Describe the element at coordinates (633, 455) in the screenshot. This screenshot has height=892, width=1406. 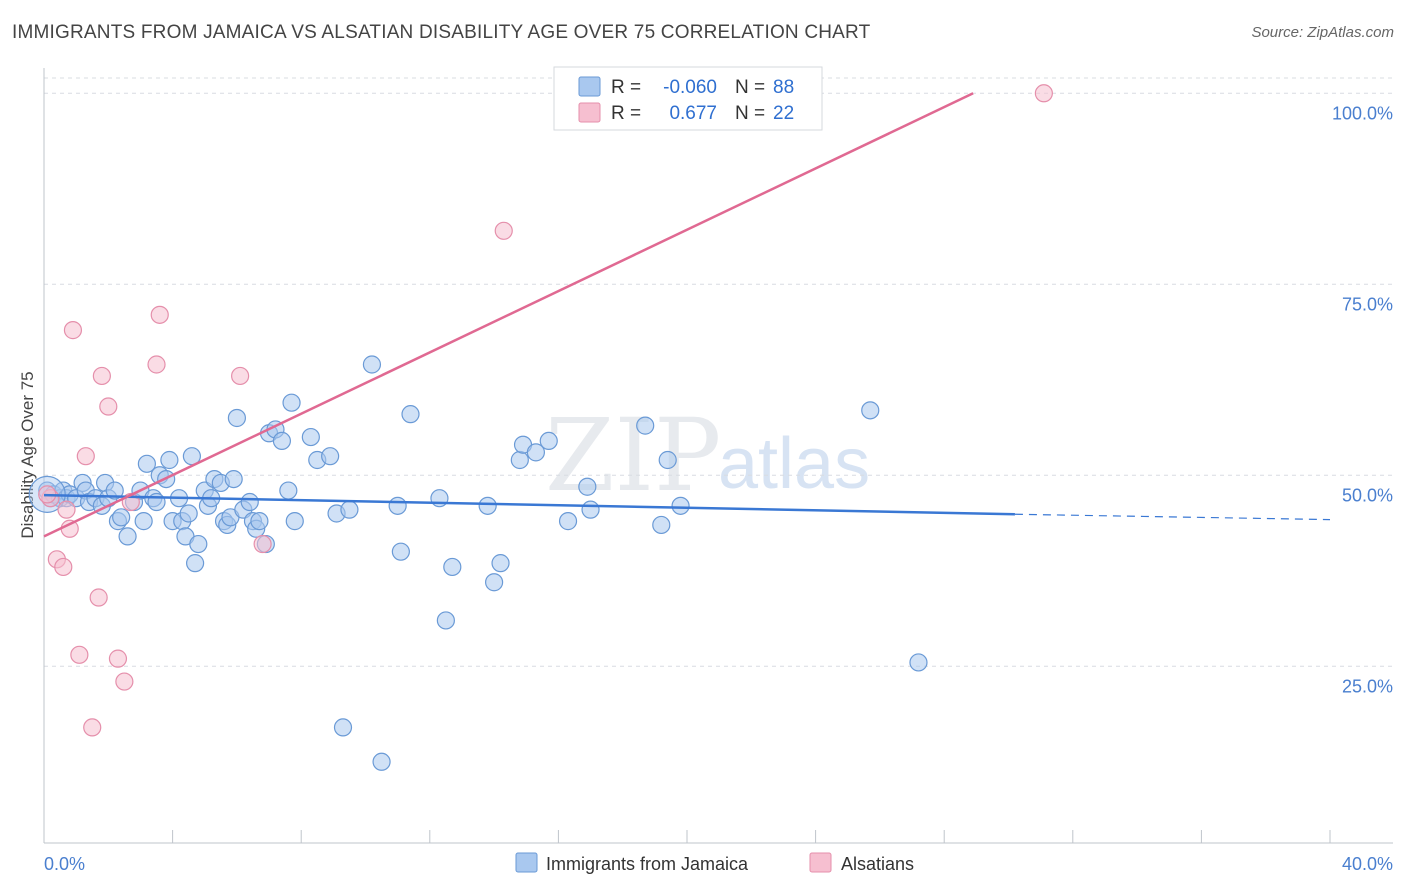
I see `watermark-zip: ZIP` at that location.